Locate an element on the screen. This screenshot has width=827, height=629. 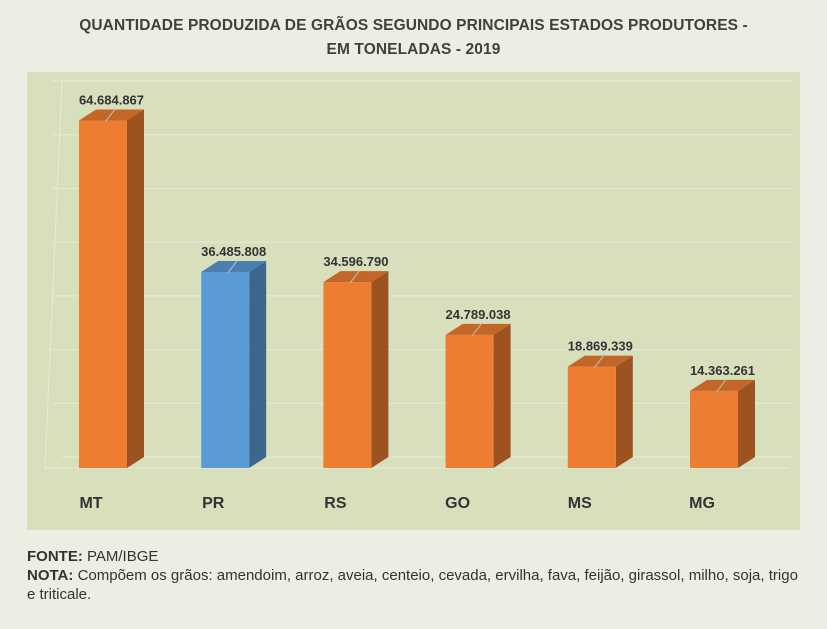
data-label-mg: 14.363.261 is located at coordinates (722, 370).